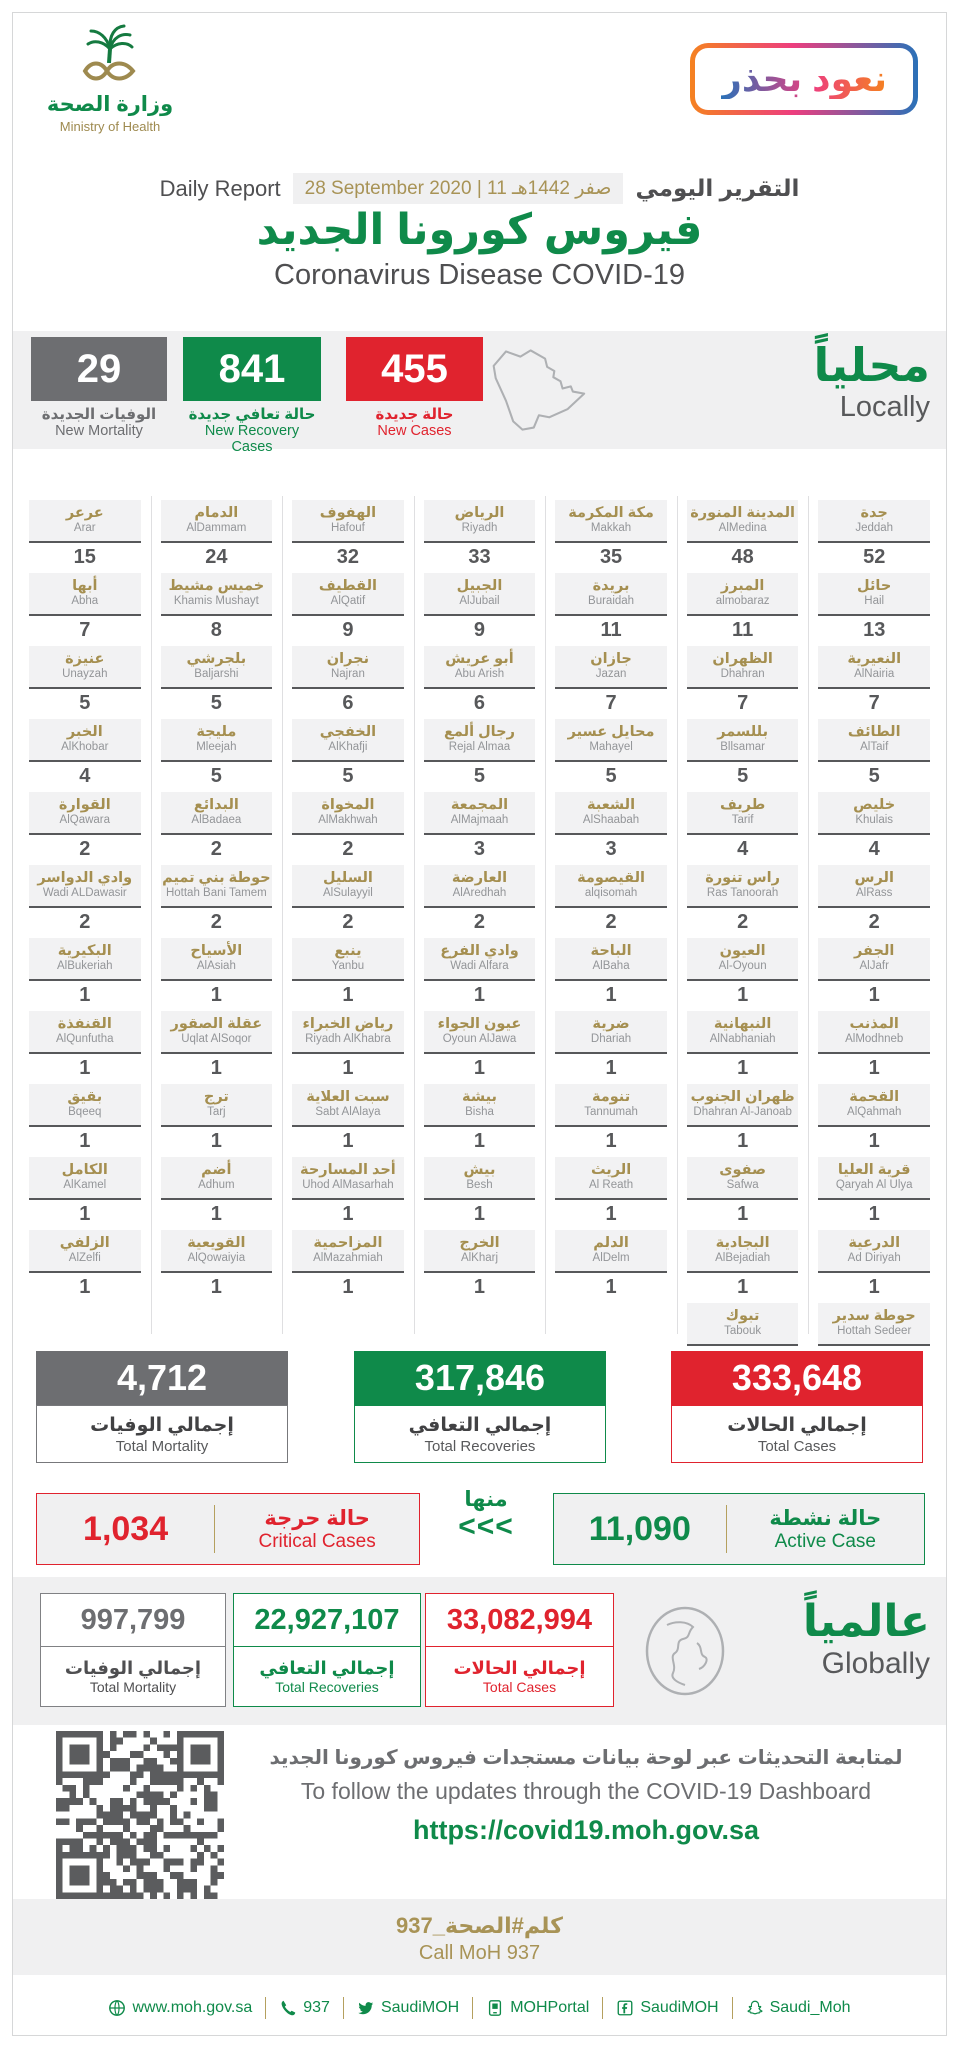  Describe the element at coordinates (316, 2007) in the screenshot. I see `footer-link-label: 937` at that location.